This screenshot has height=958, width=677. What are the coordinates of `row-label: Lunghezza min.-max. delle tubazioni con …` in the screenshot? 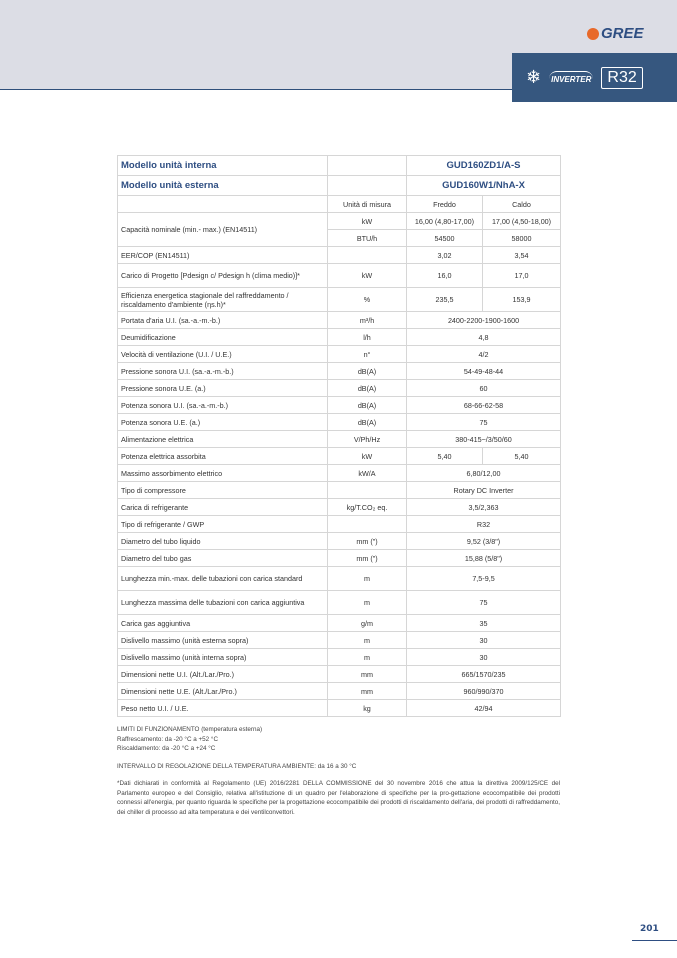 It's located at (222, 578).